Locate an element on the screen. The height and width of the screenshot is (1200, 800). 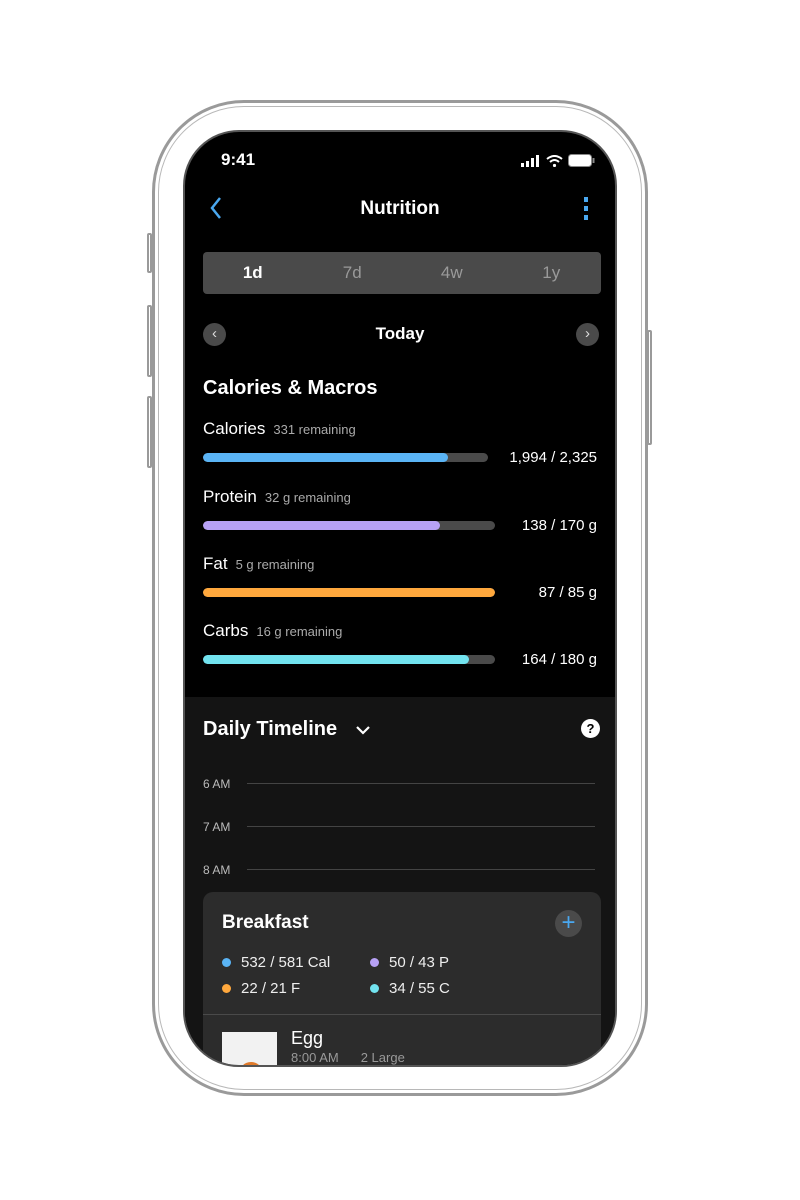
fat-dot is located at coordinates (226, 988).